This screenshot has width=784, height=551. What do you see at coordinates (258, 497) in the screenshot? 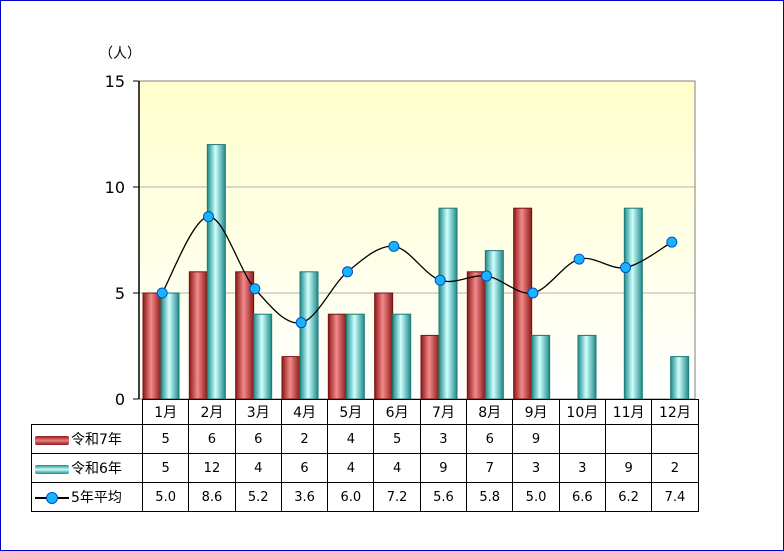
I see `table-cell: 5.2` at bounding box center [258, 497].